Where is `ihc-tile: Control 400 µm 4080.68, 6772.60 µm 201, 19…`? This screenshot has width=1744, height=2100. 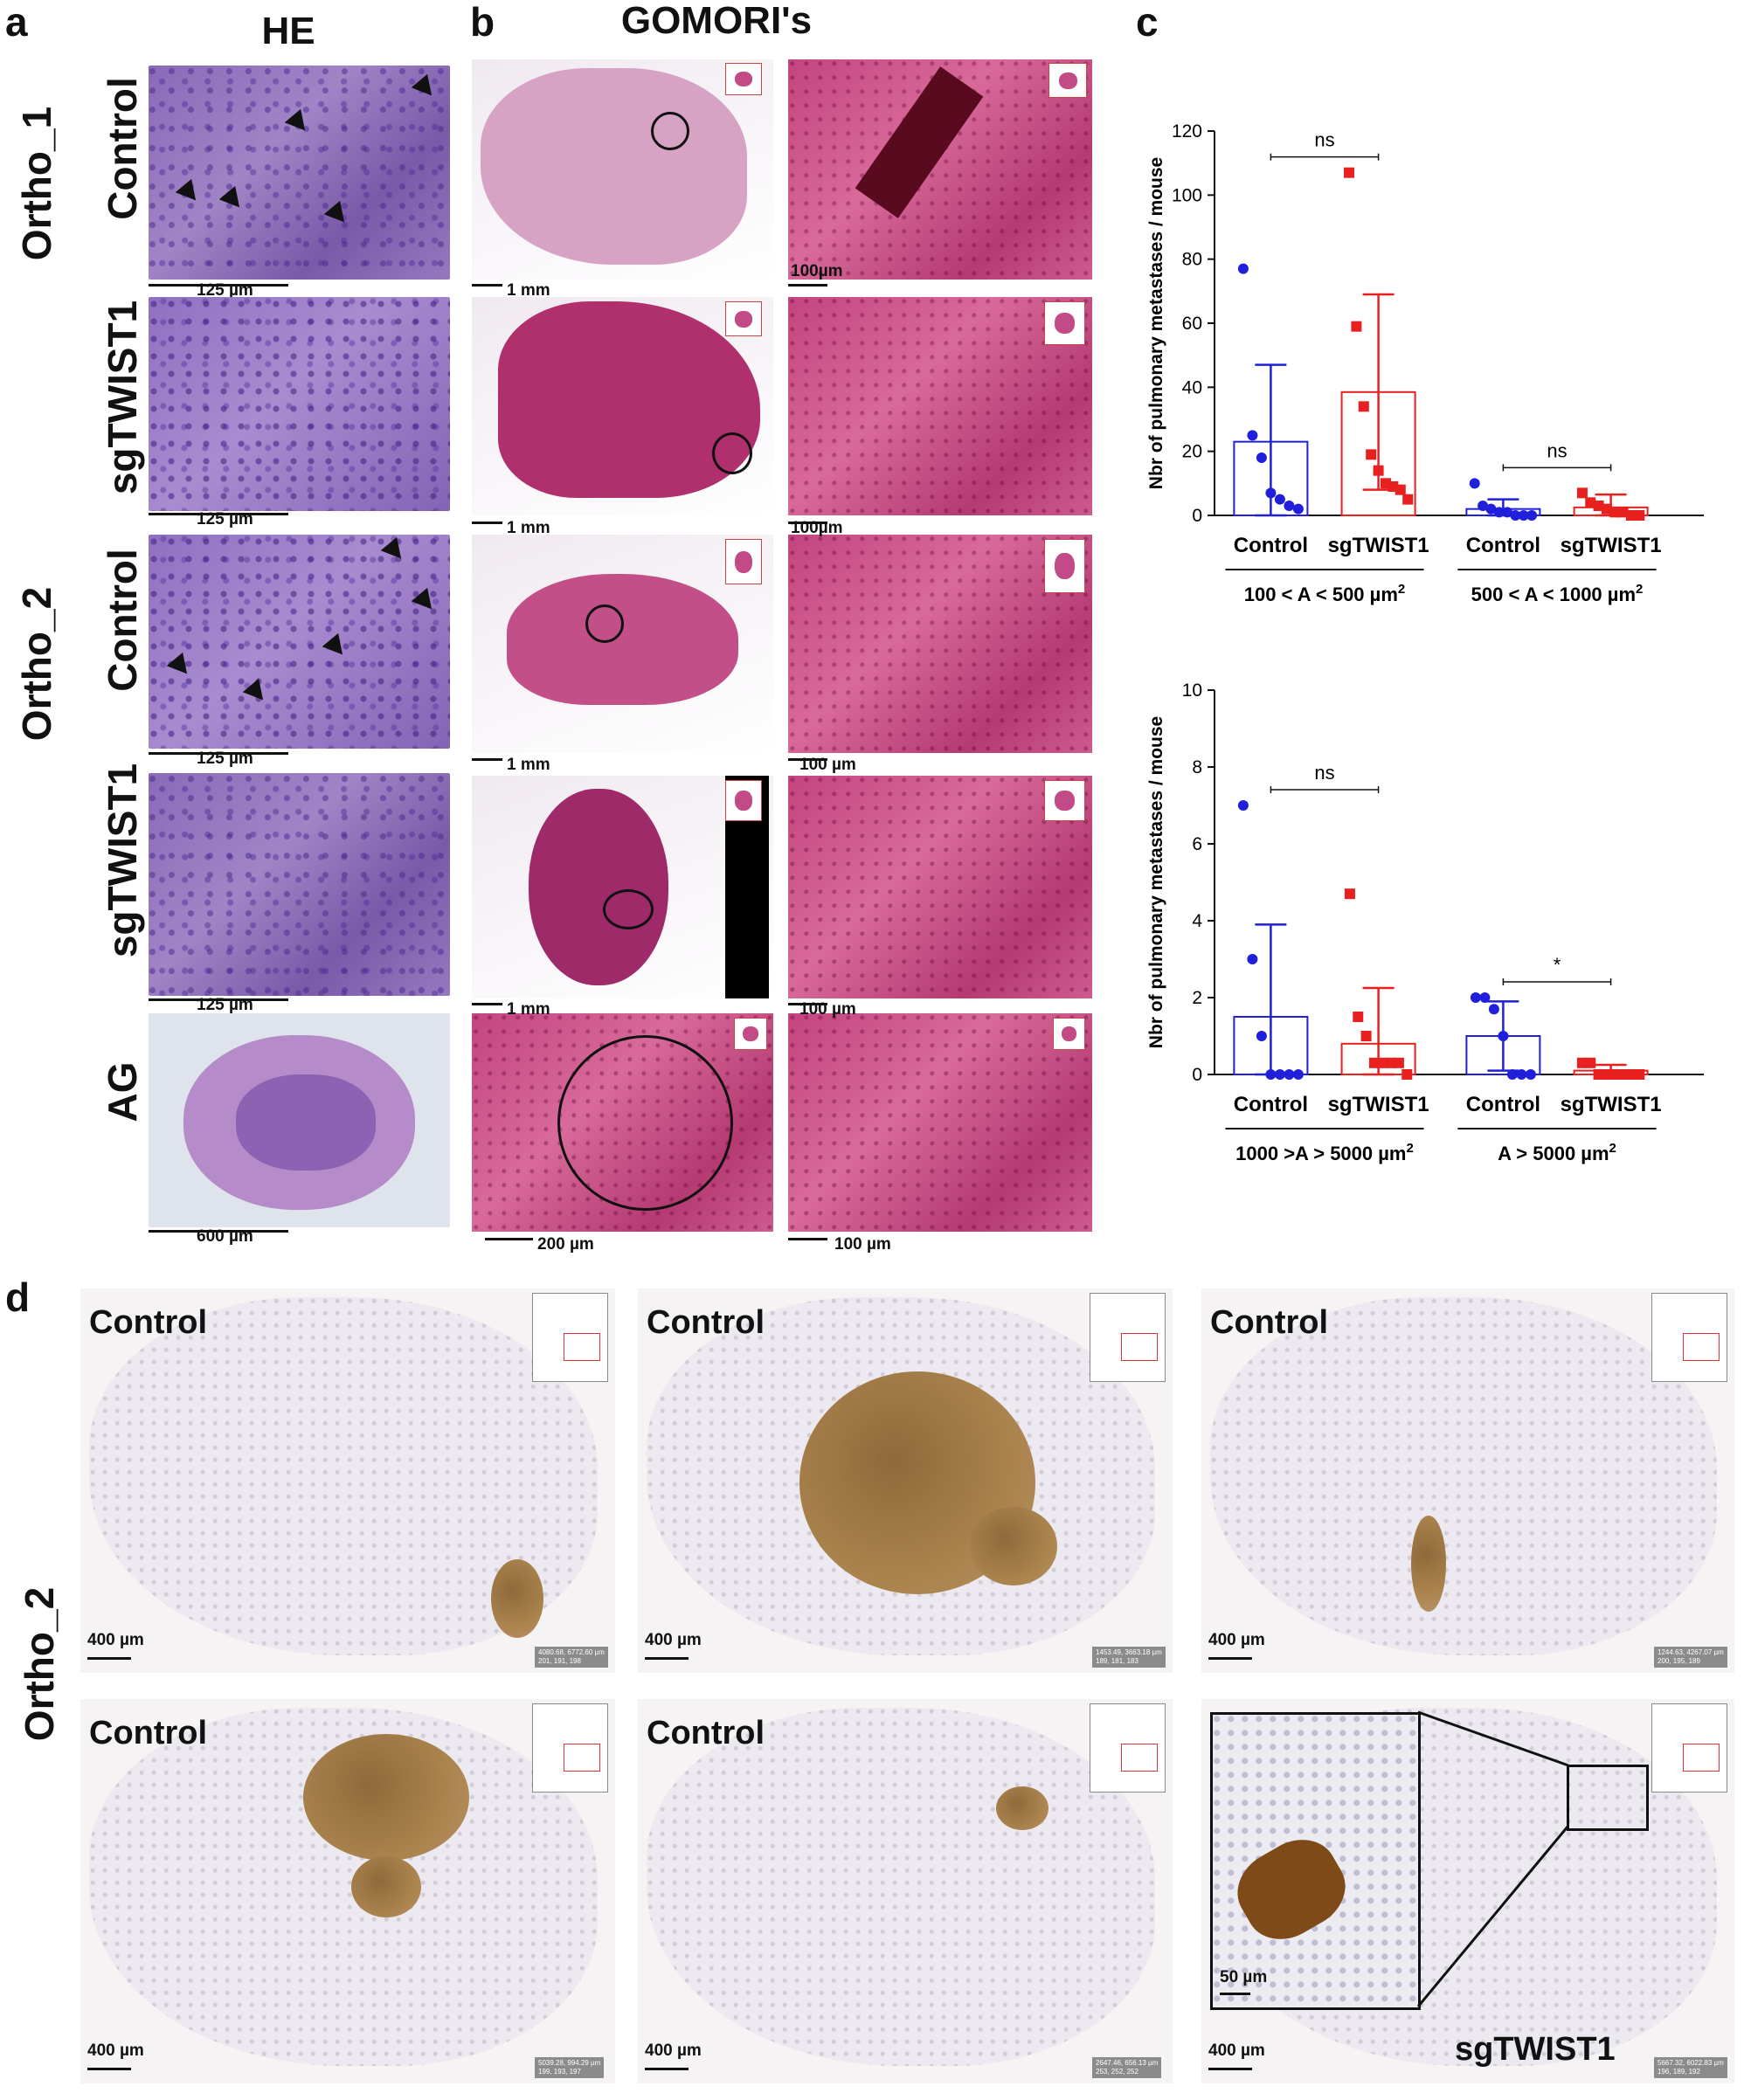
ihc-tile: Control 400 µm 4080.68, 6772.60 µm 201, 19… is located at coordinates (347, 1481).